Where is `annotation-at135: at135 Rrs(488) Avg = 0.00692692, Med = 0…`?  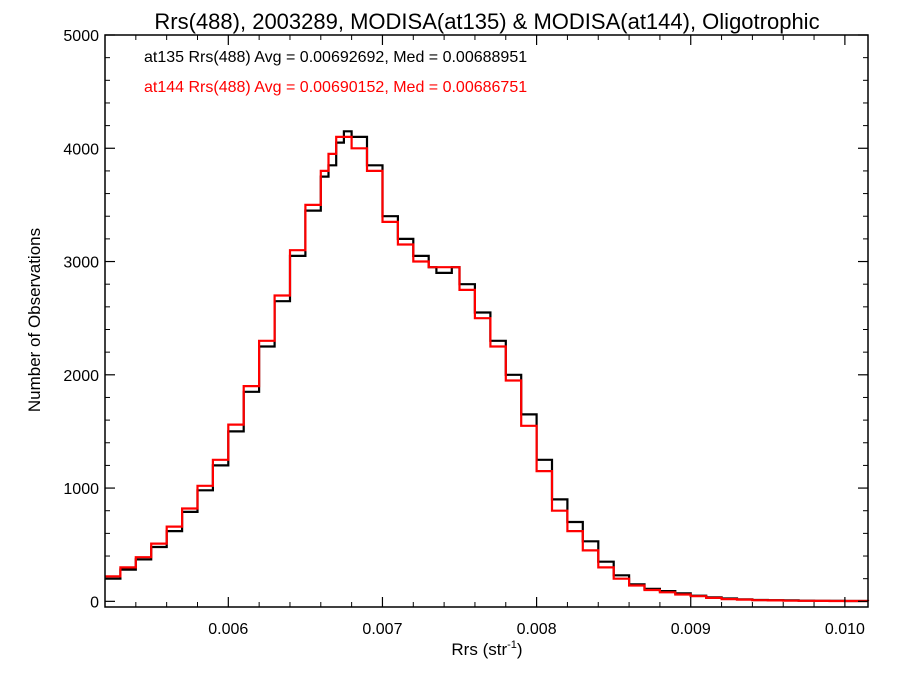
annotation-at135: at135 Rrs(488) Avg = 0.00692692, Med = 0… is located at coordinates (335, 57).